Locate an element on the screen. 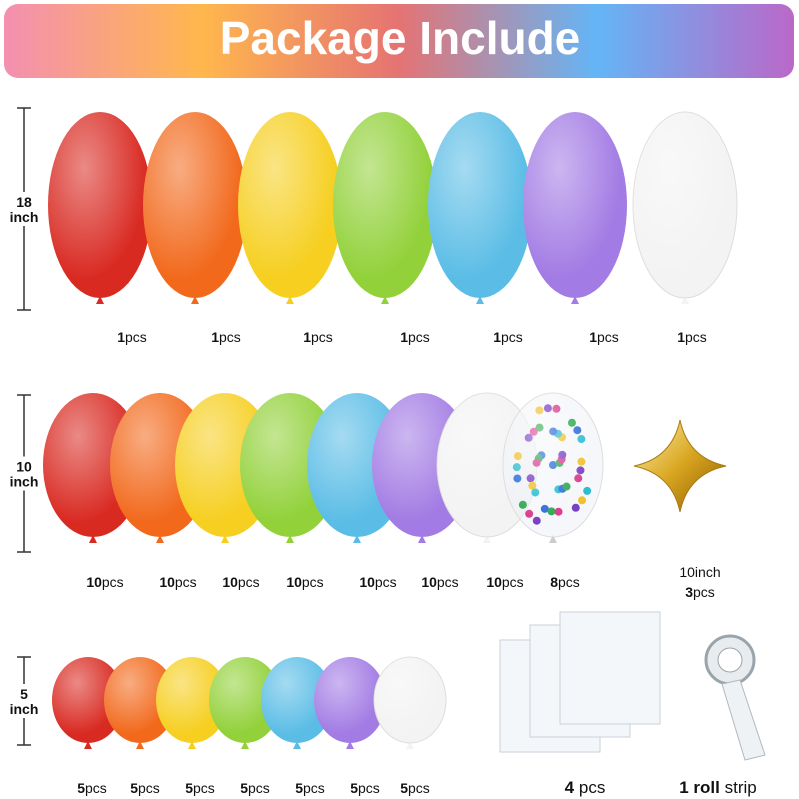 The height and width of the screenshot is (799, 799). size-number: 10 is located at coordinates (24, 467).